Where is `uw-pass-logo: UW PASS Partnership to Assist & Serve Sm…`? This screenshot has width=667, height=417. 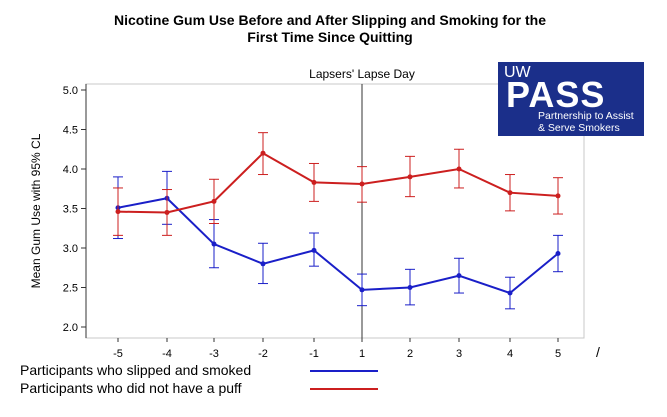 uw-pass-logo: UW PASS Partnership to Assist & Serve Sm… is located at coordinates (571, 99).